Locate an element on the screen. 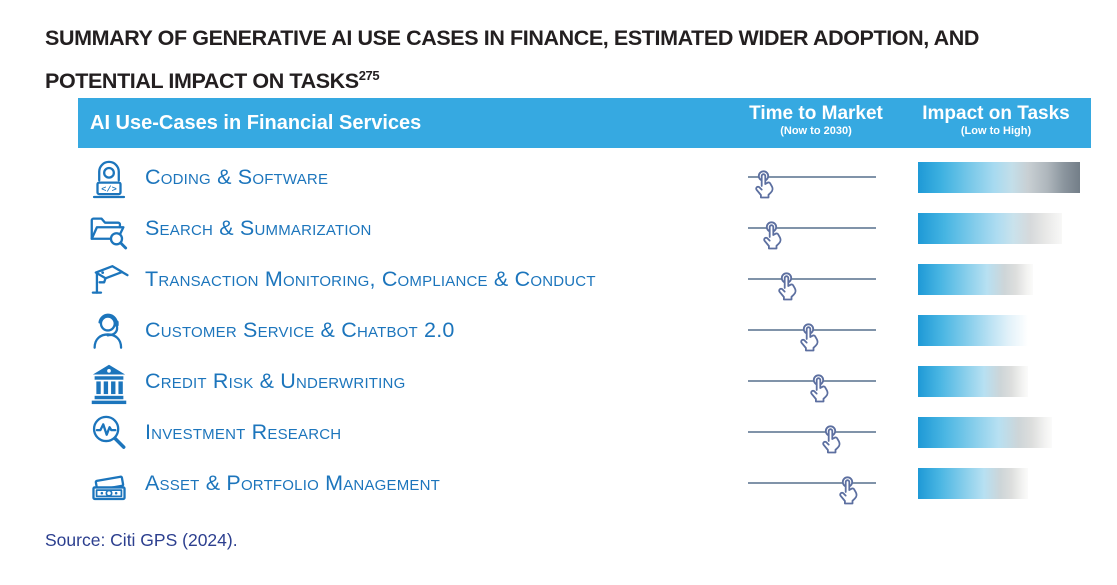 The height and width of the screenshot is (585, 1117). use-case-label: Asset & Portfolio Management is located at coordinates (293, 483).